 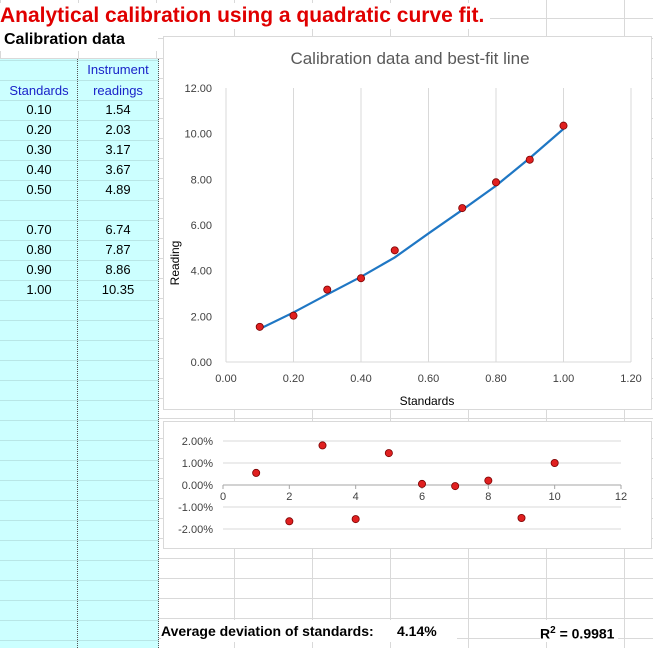 What do you see at coordinates (197, 464) in the screenshot?
I see `y-tick-label: 1.00%` at bounding box center [197, 464].